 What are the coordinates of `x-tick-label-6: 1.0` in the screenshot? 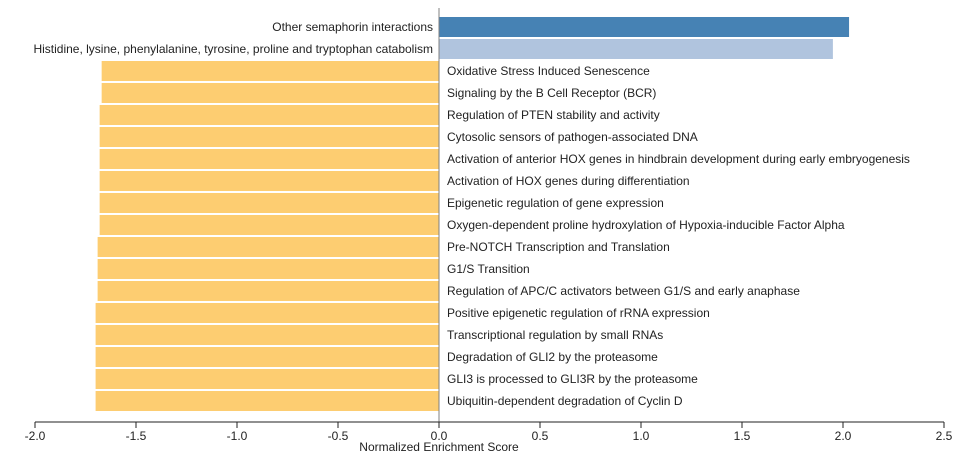 It's located at (641, 436).